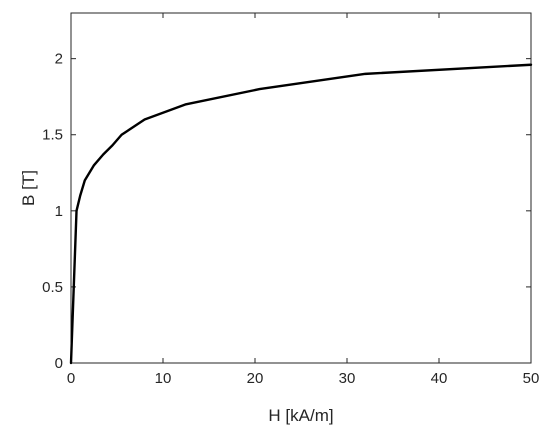 This screenshot has height=434, width=550. Describe the element at coordinates (255, 378) in the screenshot. I see `x-tick-label: 20` at that location.